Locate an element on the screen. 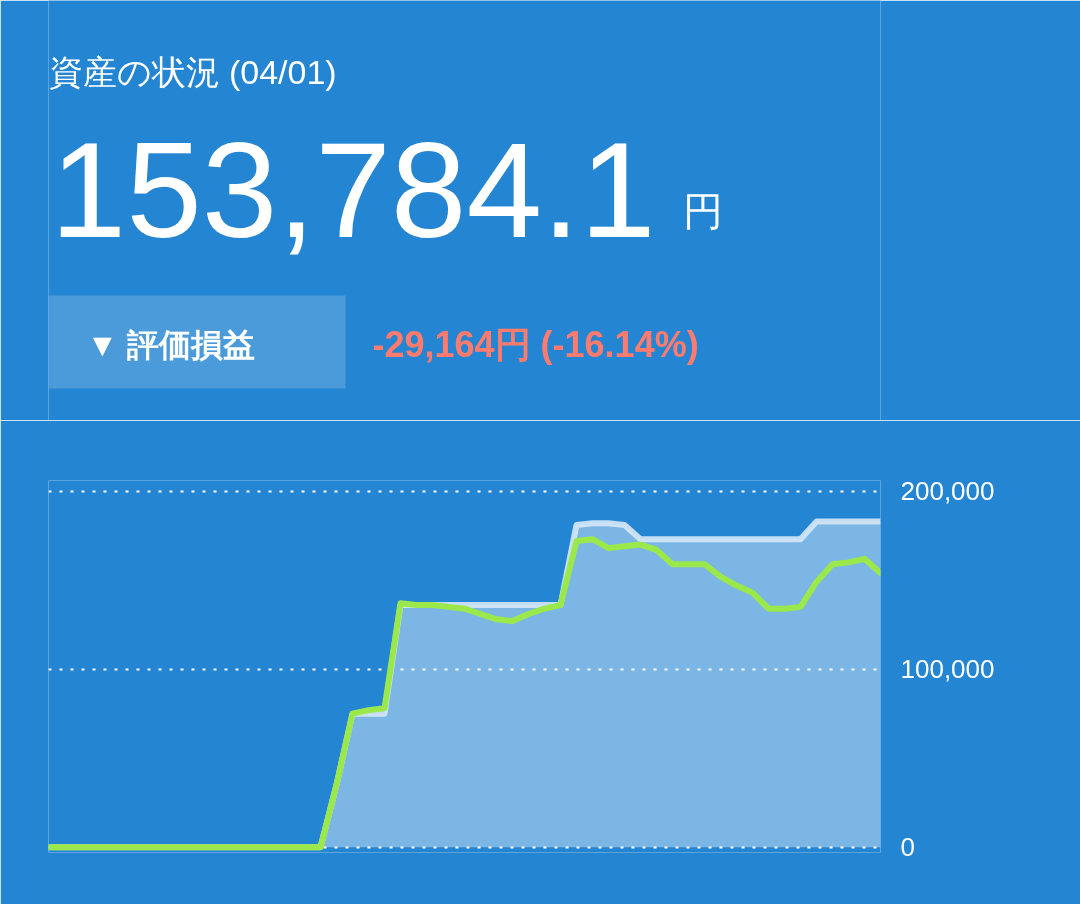 This screenshot has height=904, width=1080. y-tick-label: 200,000 is located at coordinates (947, 491).